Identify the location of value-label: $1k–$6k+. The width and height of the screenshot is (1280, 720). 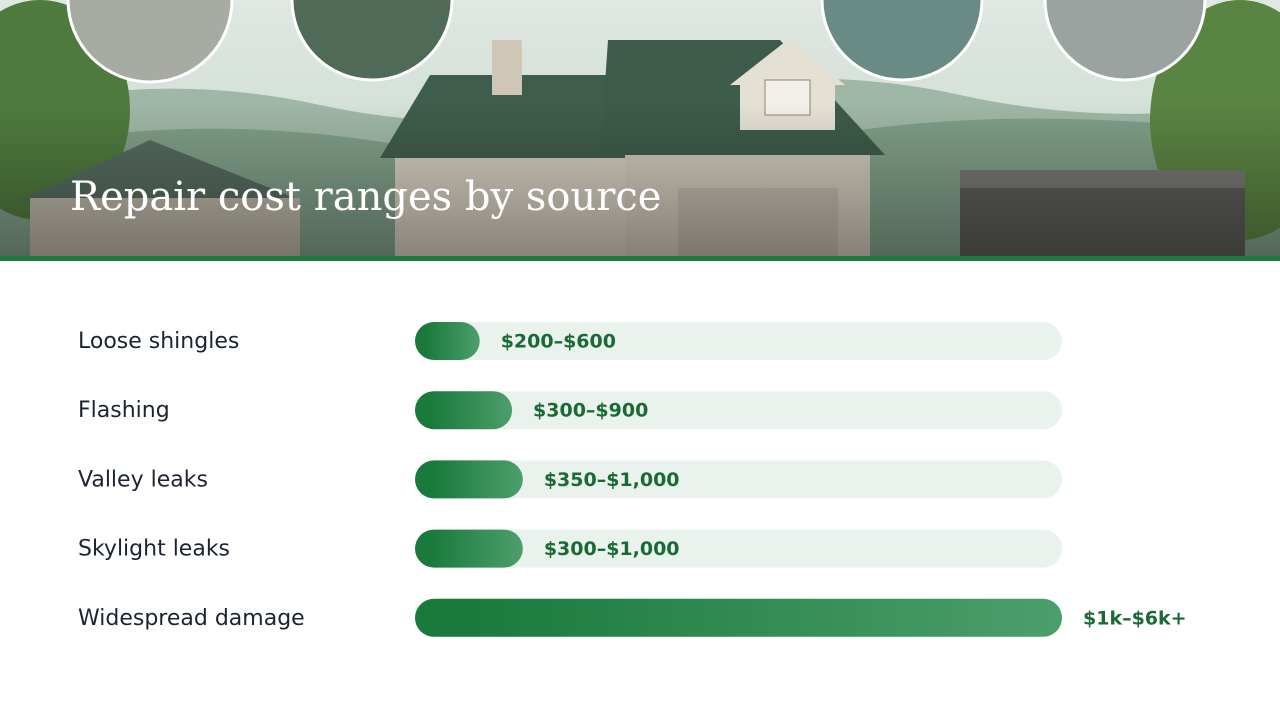
(1135, 618).